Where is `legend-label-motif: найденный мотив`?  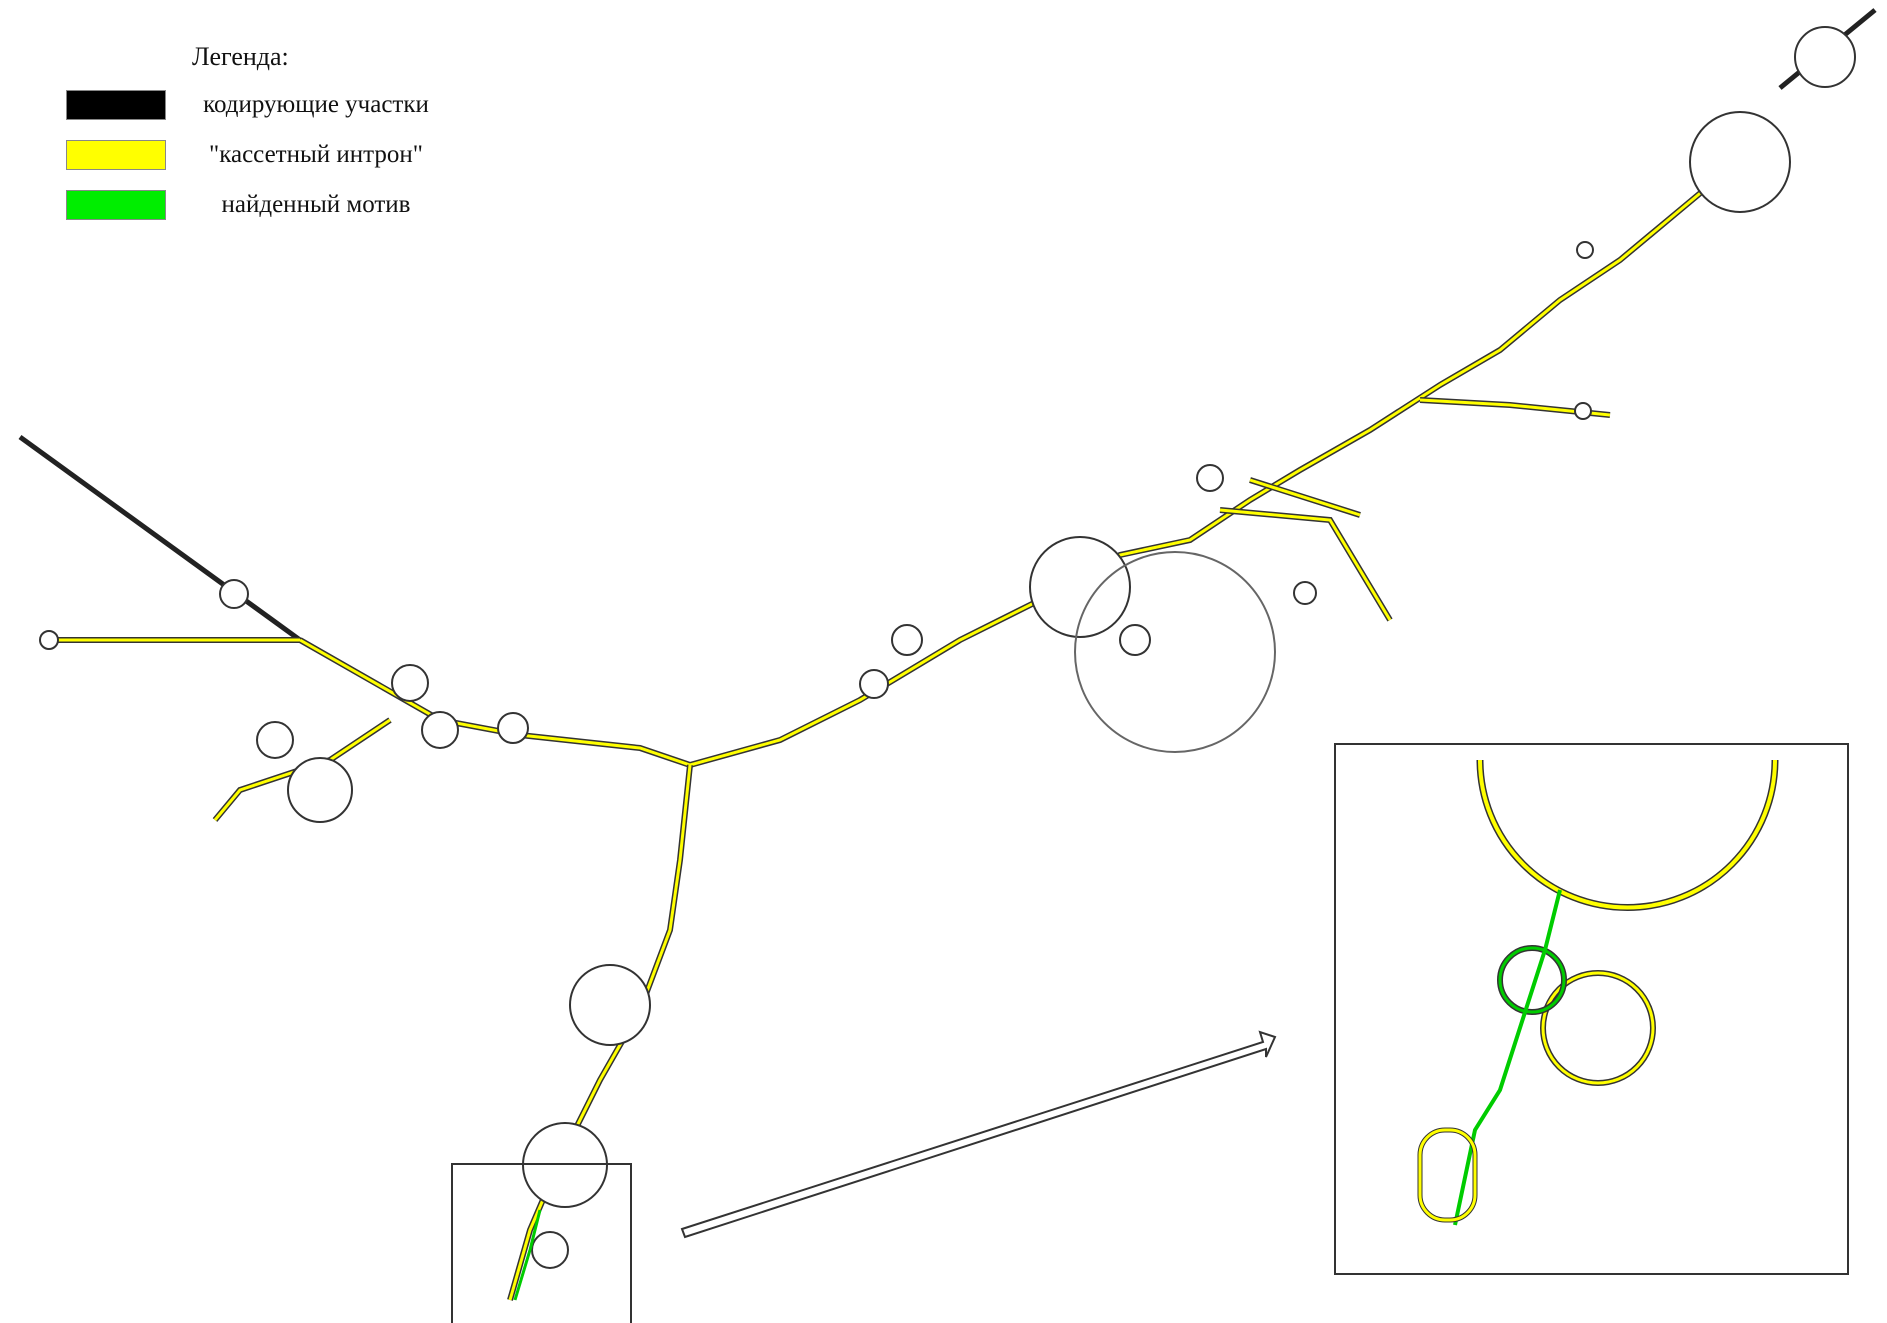 legend-label-motif: найденный мотив is located at coordinates (316, 204).